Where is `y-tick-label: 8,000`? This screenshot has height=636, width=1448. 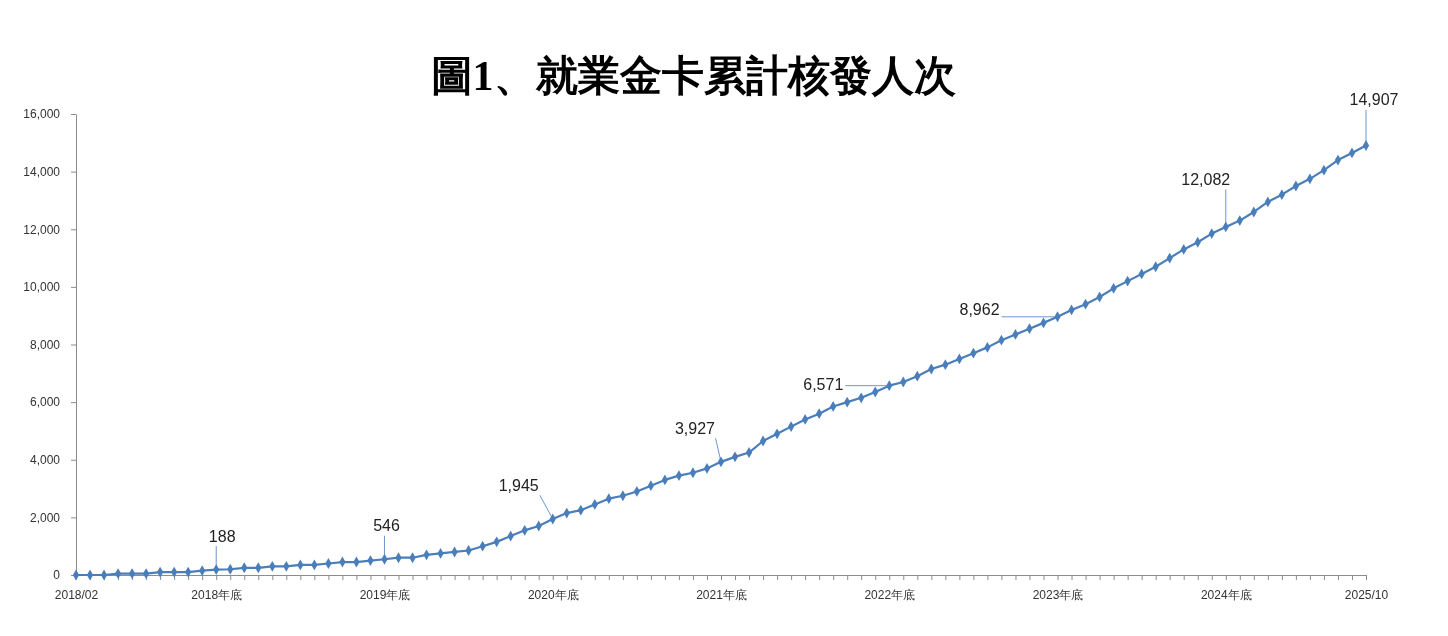 y-tick-label: 8,000 is located at coordinates (45, 344).